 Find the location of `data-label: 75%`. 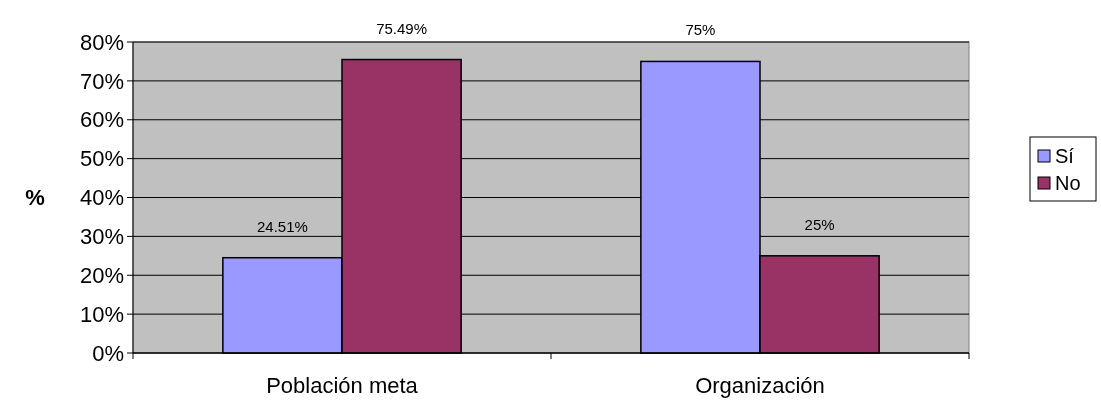

data-label: 75% is located at coordinates (700, 30).